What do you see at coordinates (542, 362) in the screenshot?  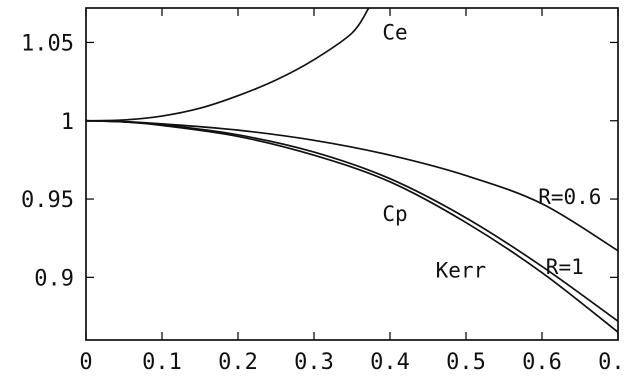 I see `x-tick-label: 0.6` at bounding box center [542, 362].